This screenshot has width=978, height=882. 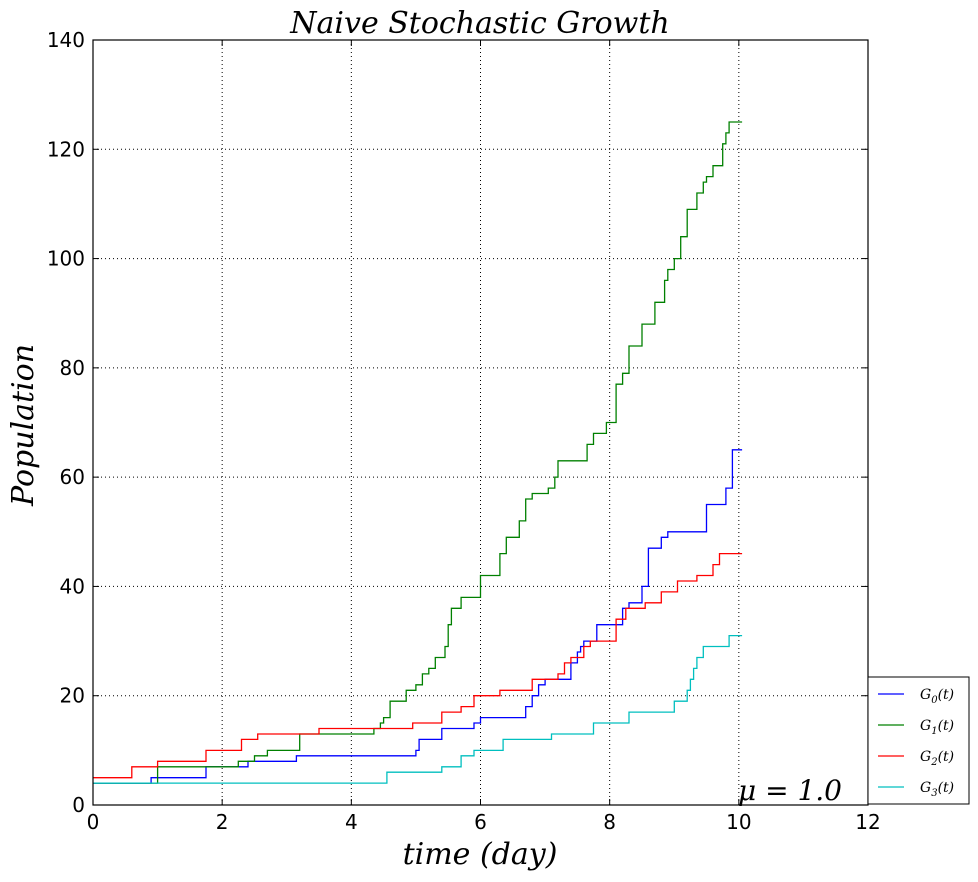 I want to click on series-line-g3, so click(x=418, y=709).